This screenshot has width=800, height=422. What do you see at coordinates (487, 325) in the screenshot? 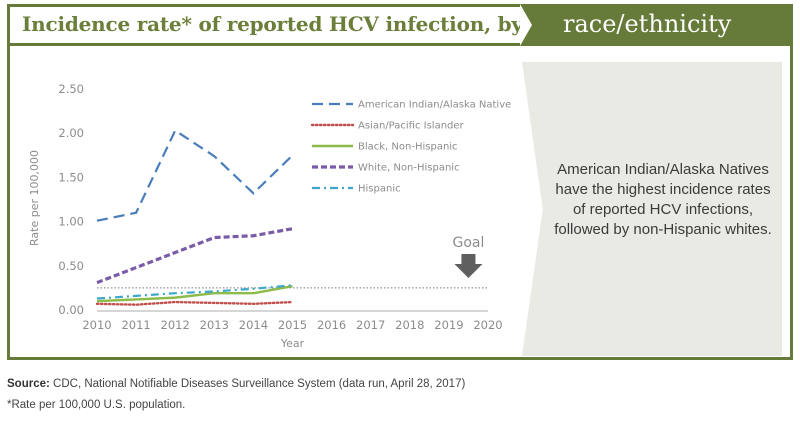
I see `x-tick-label: 2020` at bounding box center [487, 325].